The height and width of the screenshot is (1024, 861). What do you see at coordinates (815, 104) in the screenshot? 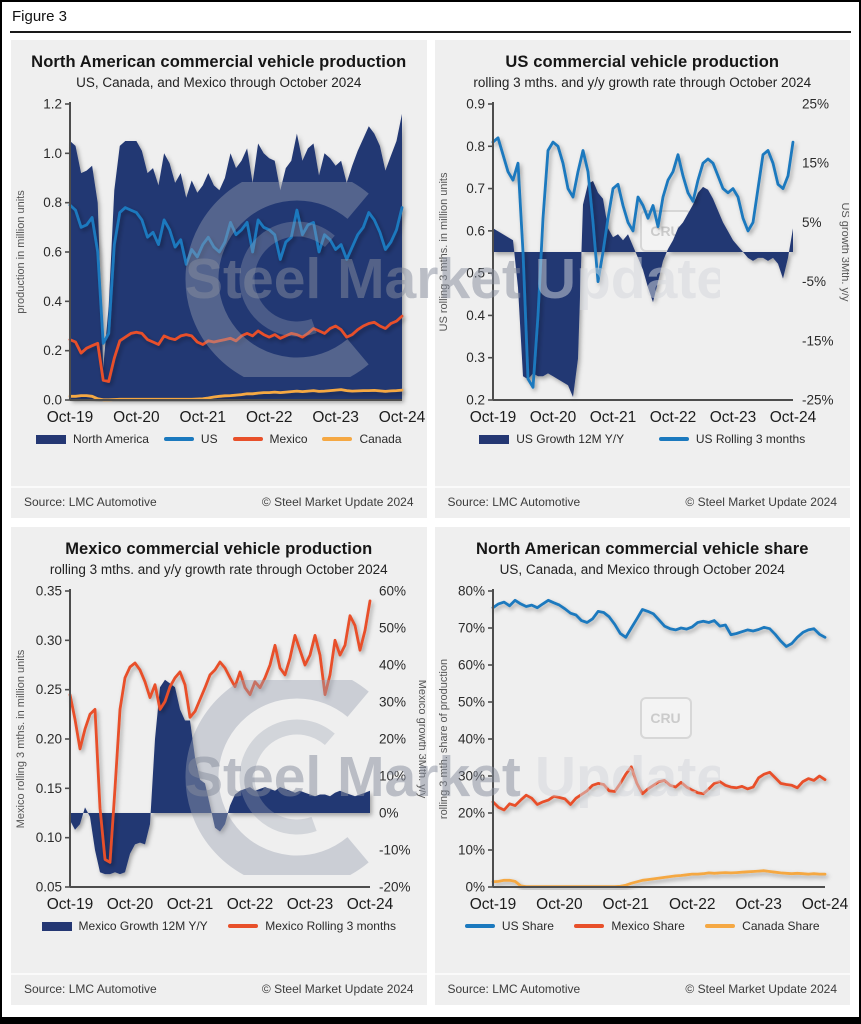
I see `y2-tick-label: 25%` at bounding box center [815, 104].